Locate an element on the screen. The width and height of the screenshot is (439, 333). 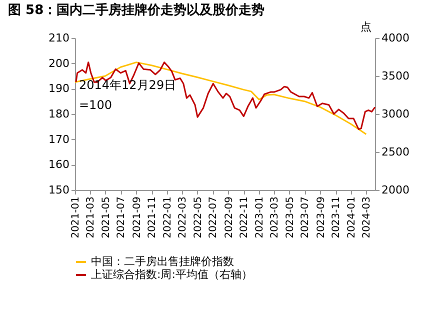
y2-tick-label: 3500 is located at coordinates (396, 76).